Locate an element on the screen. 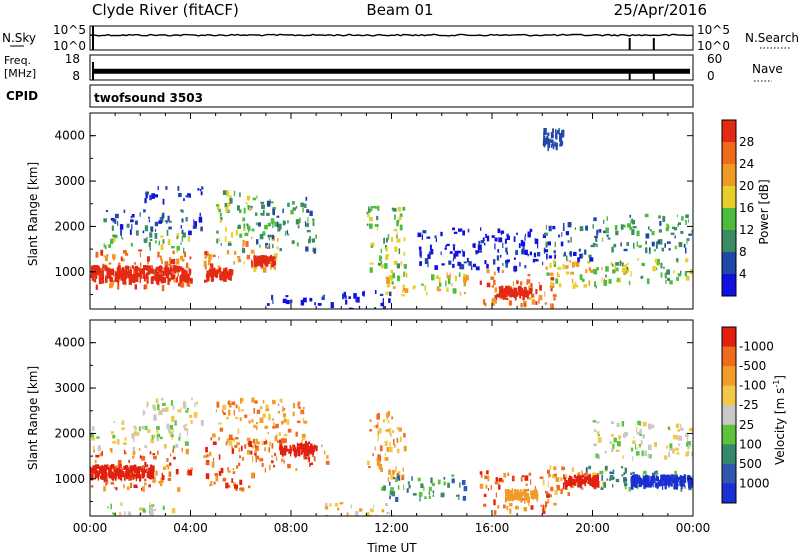 This screenshot has height=554, width=800. nsky-spikes is located at coordinates (373, 38).